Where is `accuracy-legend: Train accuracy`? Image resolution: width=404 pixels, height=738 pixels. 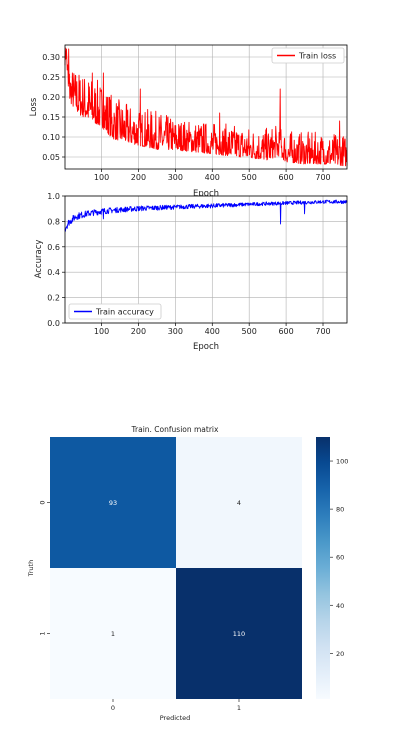 accuracy-legend: Train accuracy is located at coordinates (115, 311).